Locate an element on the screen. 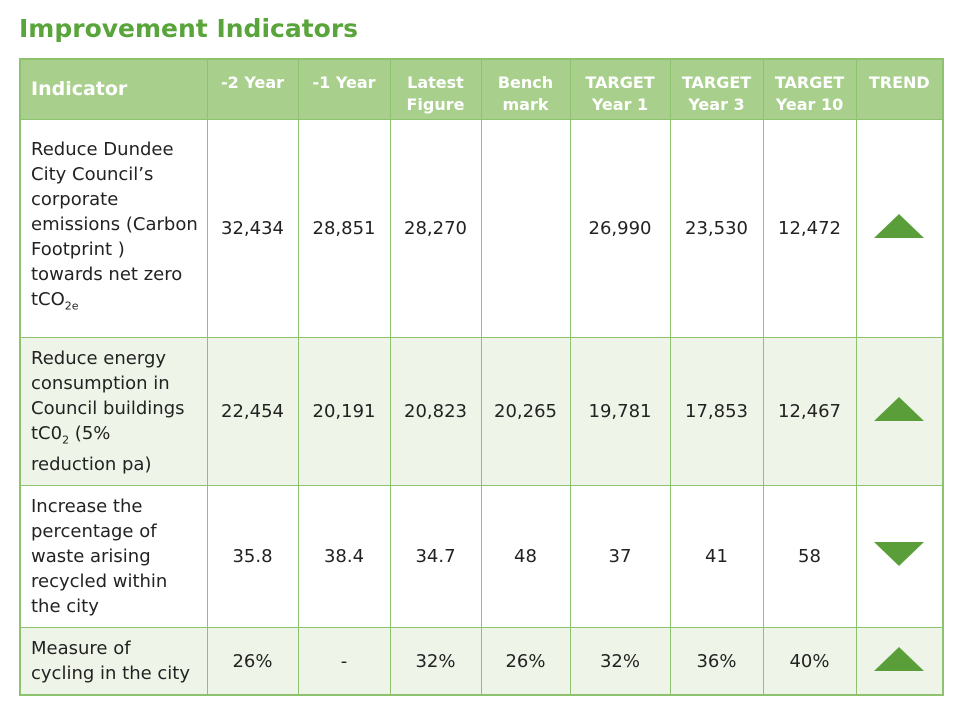  cell-text: 41 is located at coordinates (716, 557).